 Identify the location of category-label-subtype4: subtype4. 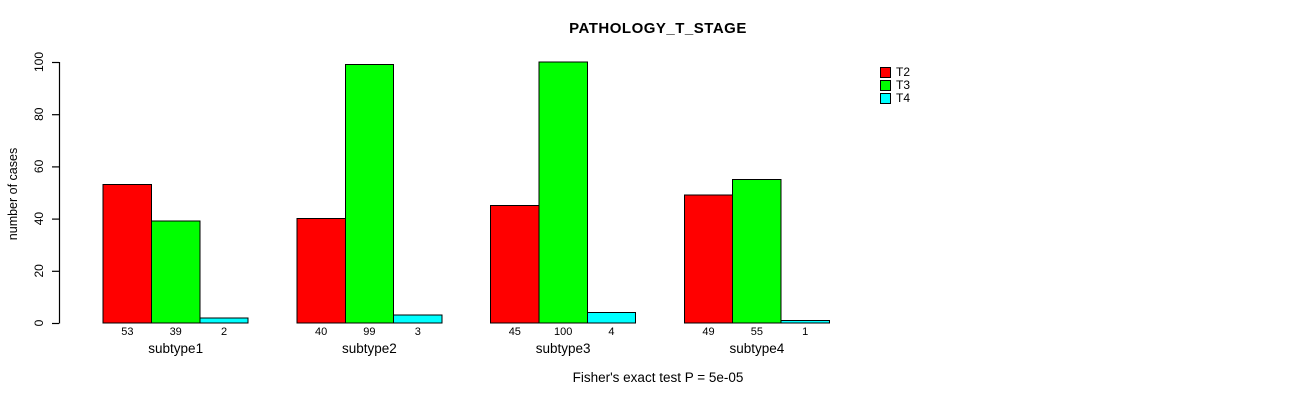
(756, 348).